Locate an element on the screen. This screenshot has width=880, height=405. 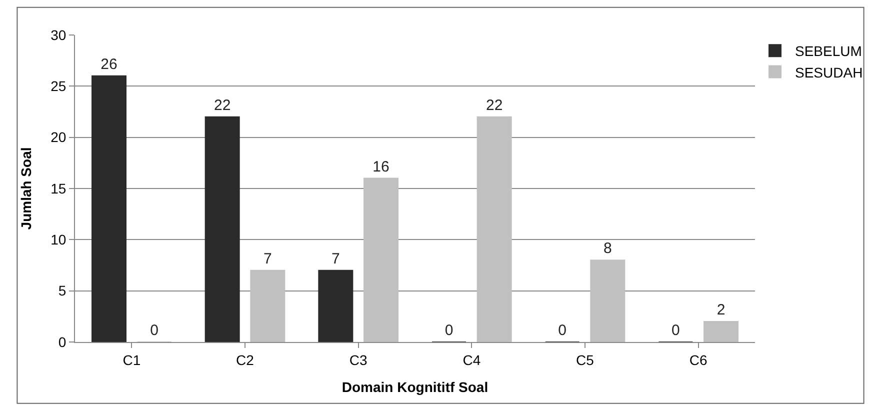
legend-label: SEBELUM is located at coordinates (828, 51).